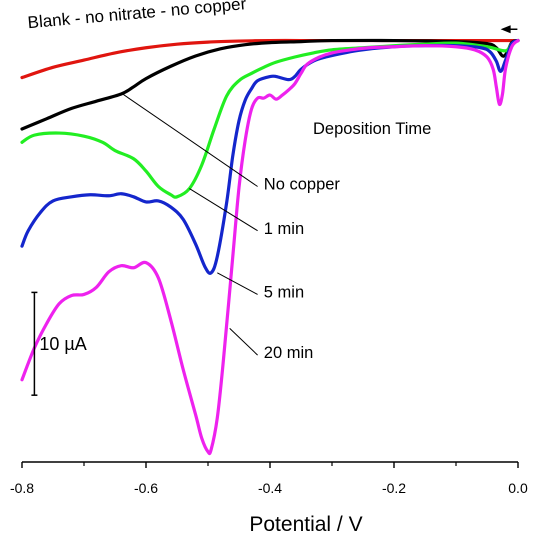  What do you see at coordinates (394, 488) in the screenshot?
I see `x-tick-label: -0.2` at bounding box center [394, 488].